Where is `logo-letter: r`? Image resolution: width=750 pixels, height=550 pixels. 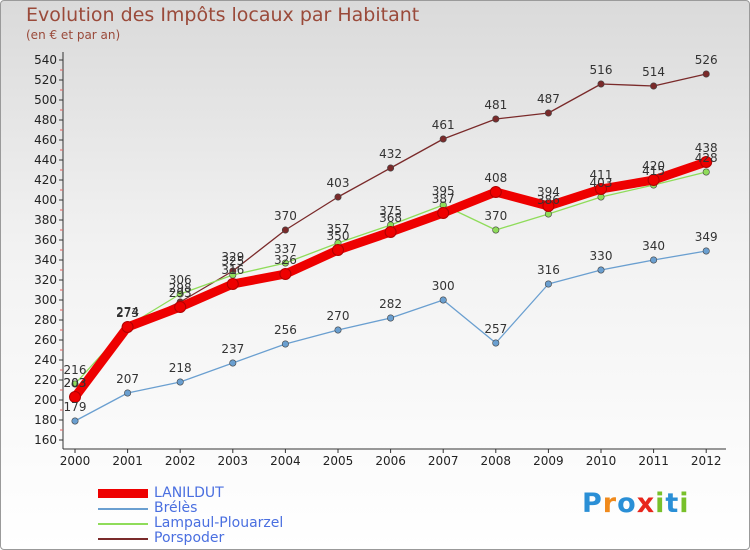 logo-letter: r is located at coordinates (610, 503).